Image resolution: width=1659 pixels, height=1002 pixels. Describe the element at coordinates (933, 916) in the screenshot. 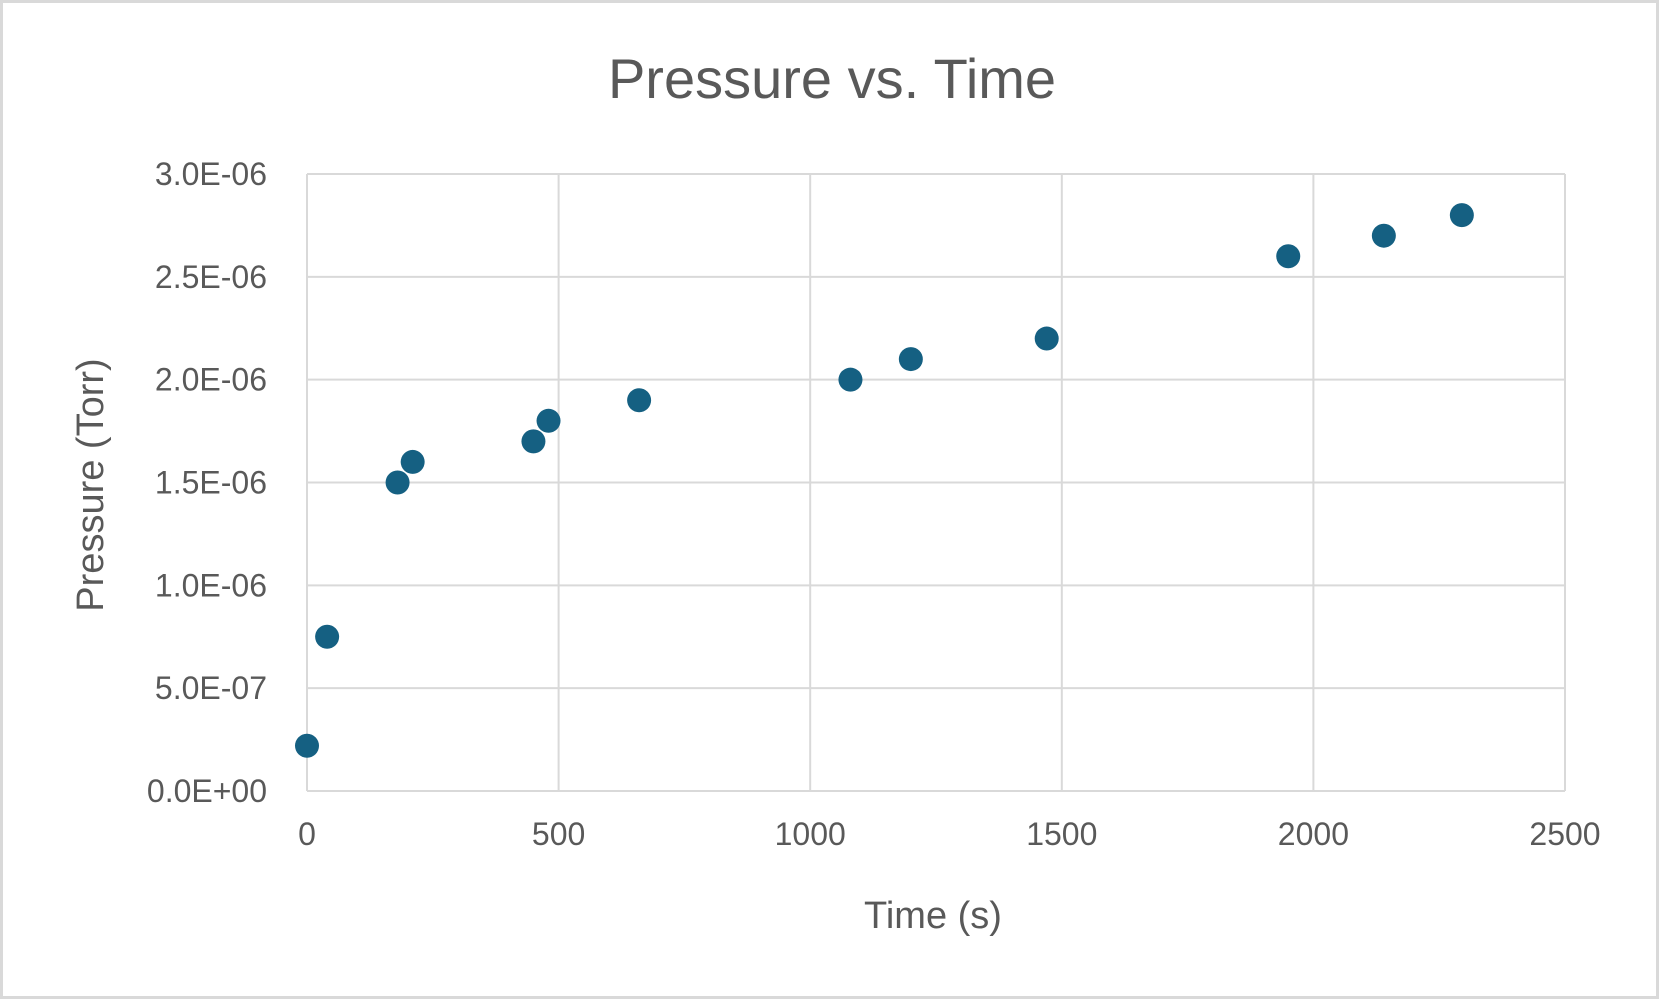

I see `x-axis-title: Time (s)` at that location.